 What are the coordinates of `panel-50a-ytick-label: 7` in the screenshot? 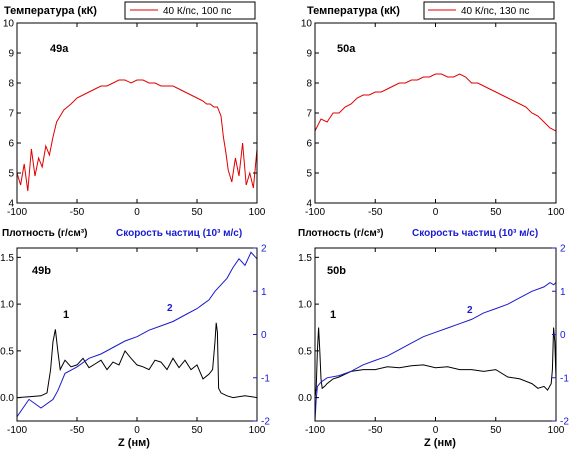 It's located at (309, 114).